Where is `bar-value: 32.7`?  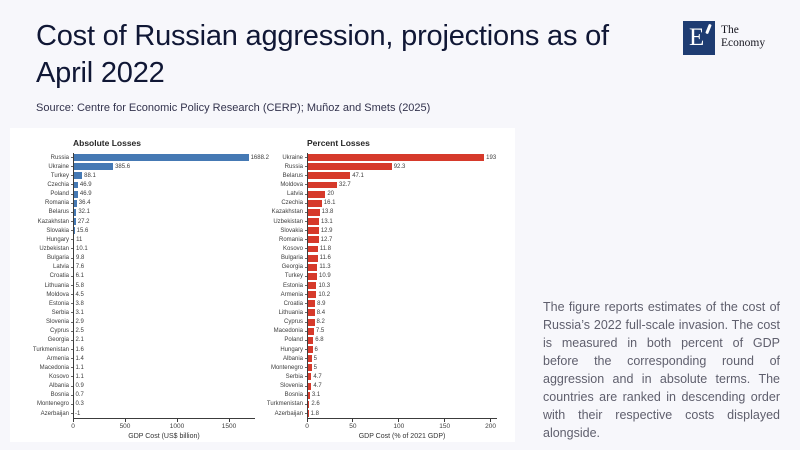
bar-value: 32.7 is located at coordinates (345, 184).